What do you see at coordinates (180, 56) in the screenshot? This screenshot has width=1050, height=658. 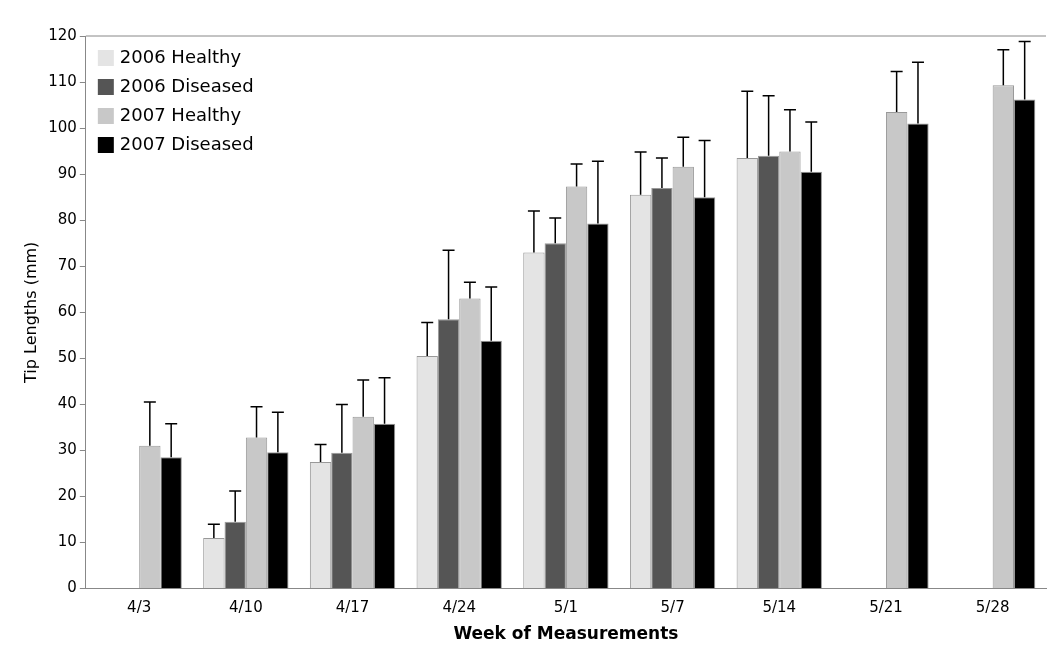 I see `legend-label: 2006 Healthy` at bounding box center [180, 56].